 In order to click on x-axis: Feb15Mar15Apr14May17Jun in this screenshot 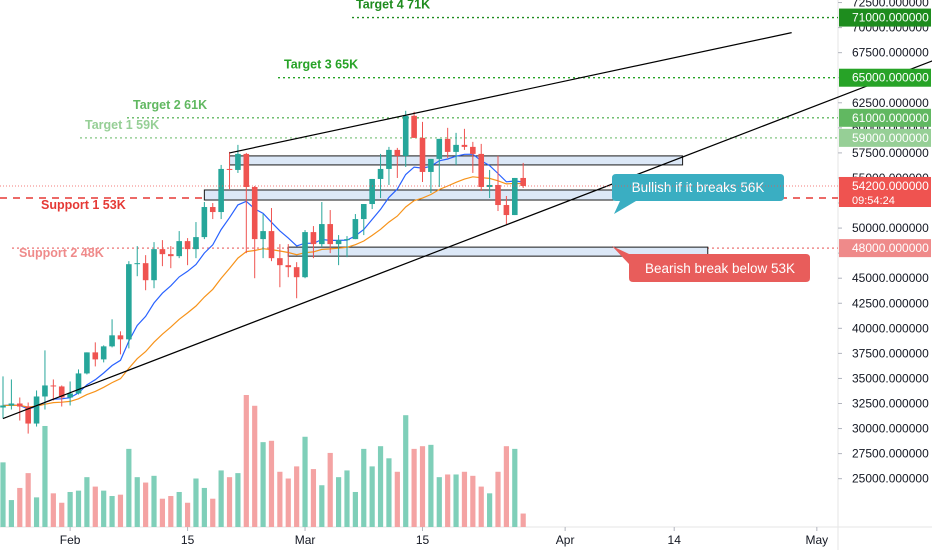, I will do `click(444, 537)`.